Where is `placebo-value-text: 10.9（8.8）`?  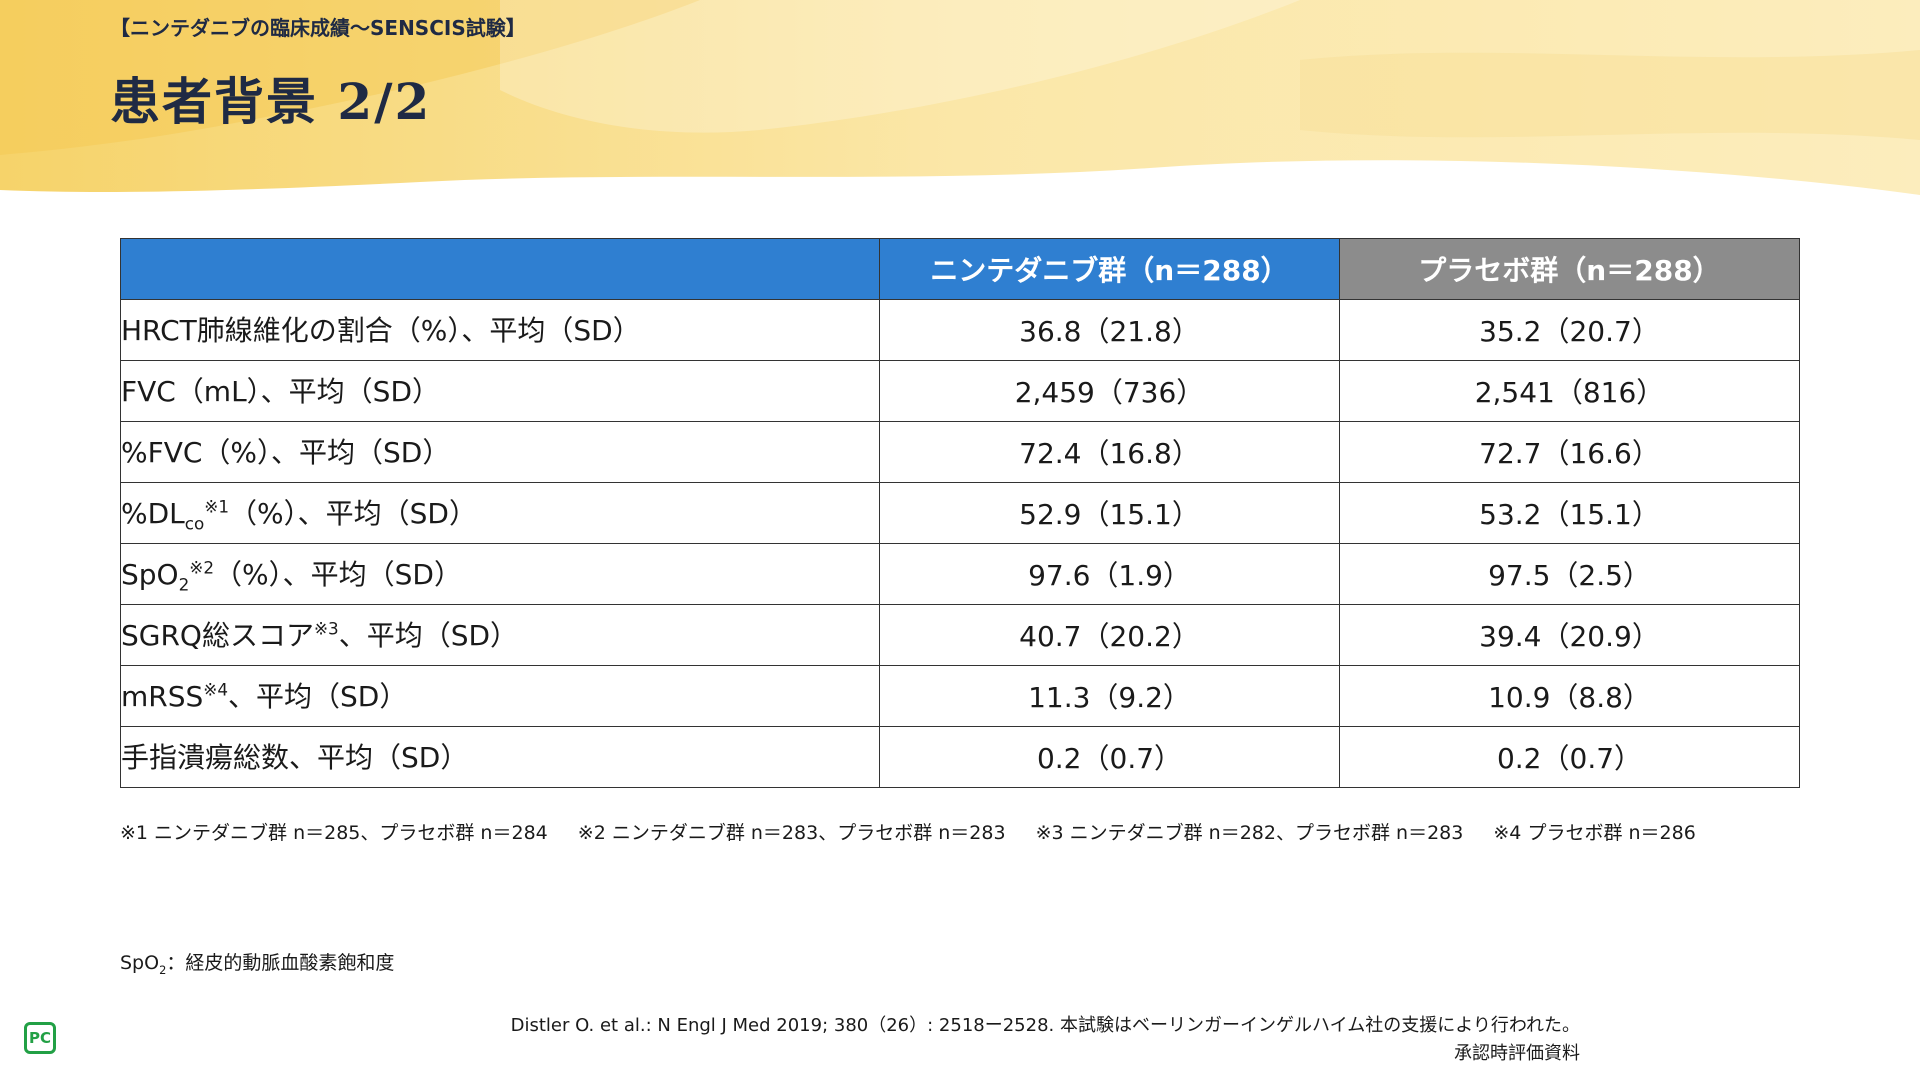 placebo-value-text: 10.9（8.8） is located at coordinates (1569, 697).